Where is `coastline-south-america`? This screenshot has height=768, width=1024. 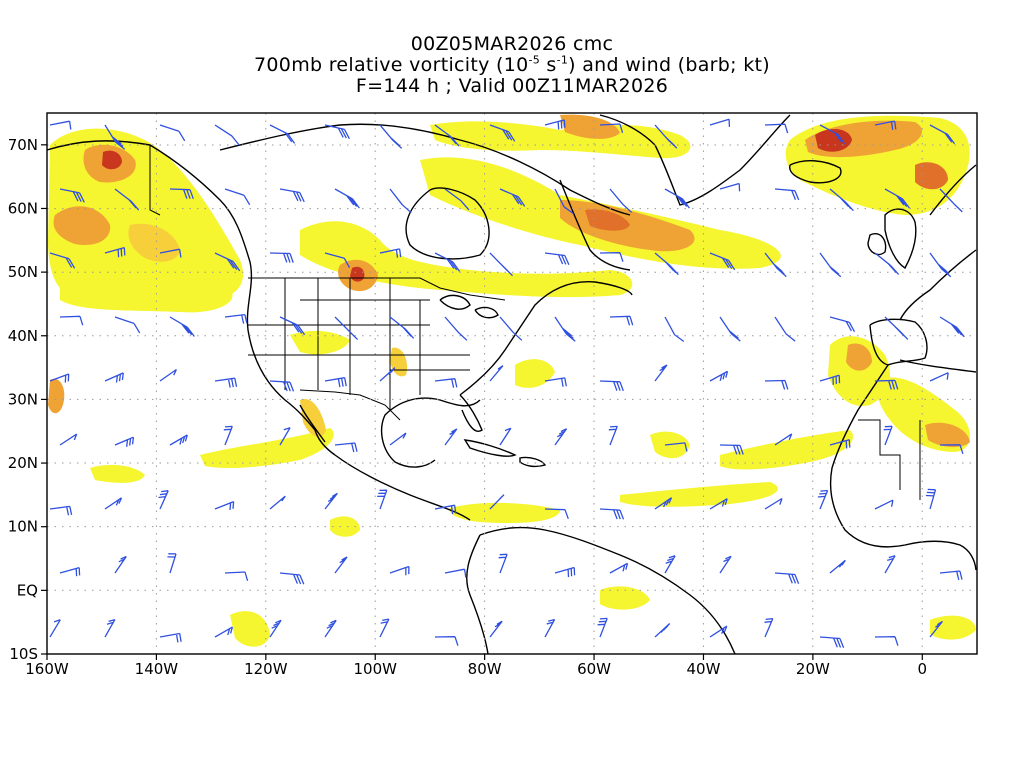 coastline-south-america is located at coordinates (607, 590).